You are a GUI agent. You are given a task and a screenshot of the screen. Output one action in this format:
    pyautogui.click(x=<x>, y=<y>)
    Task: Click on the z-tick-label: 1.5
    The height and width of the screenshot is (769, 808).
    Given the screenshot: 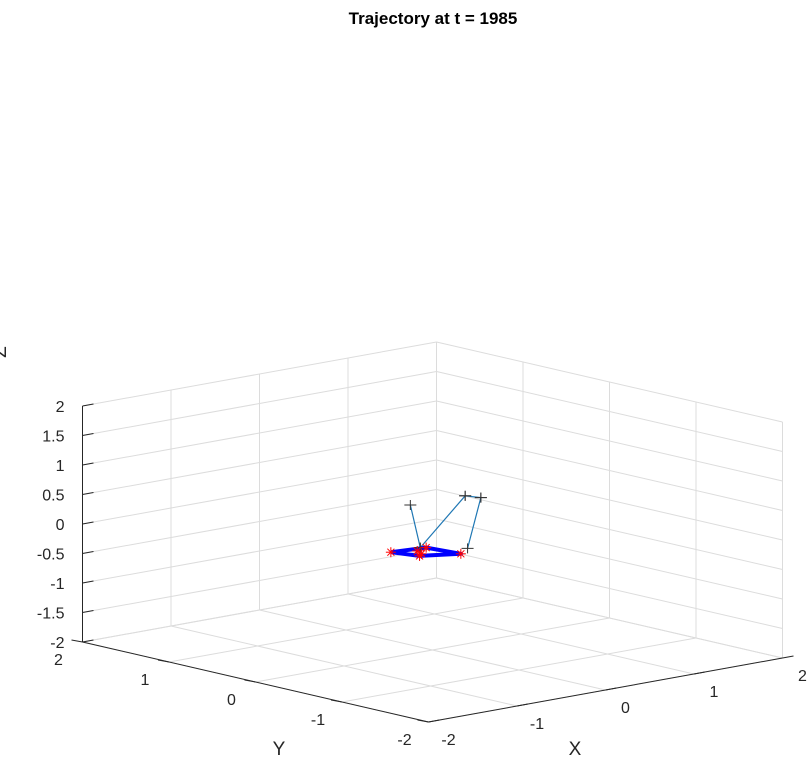 What is the action you would take?
    pyautogui.click(x=53, y=437)
    